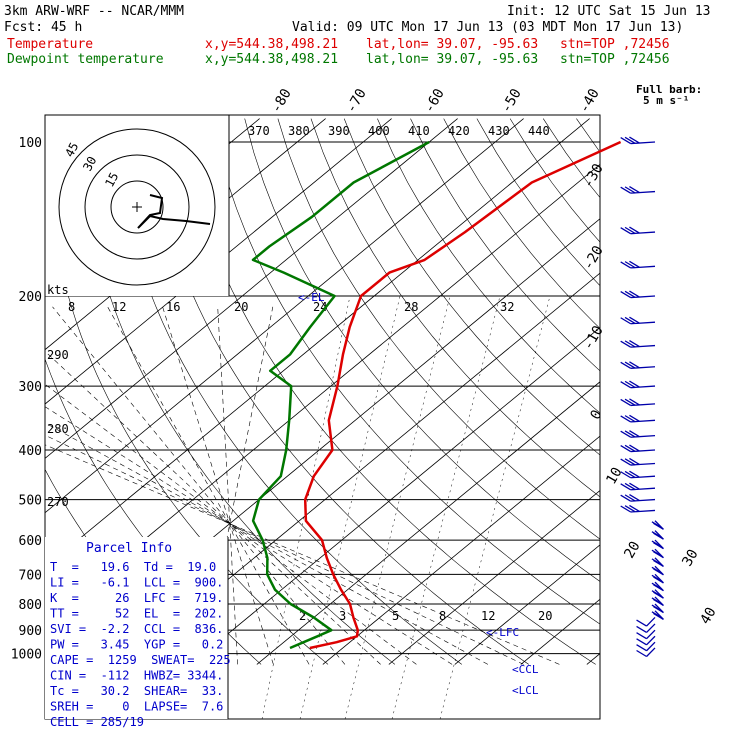 The height and width of the screenshot is (740, 740). What do you see at coordinates (129, 548) in the screenshot?
I see `parcel-info-title: Parcel Info` at bounding box center [129, 548].